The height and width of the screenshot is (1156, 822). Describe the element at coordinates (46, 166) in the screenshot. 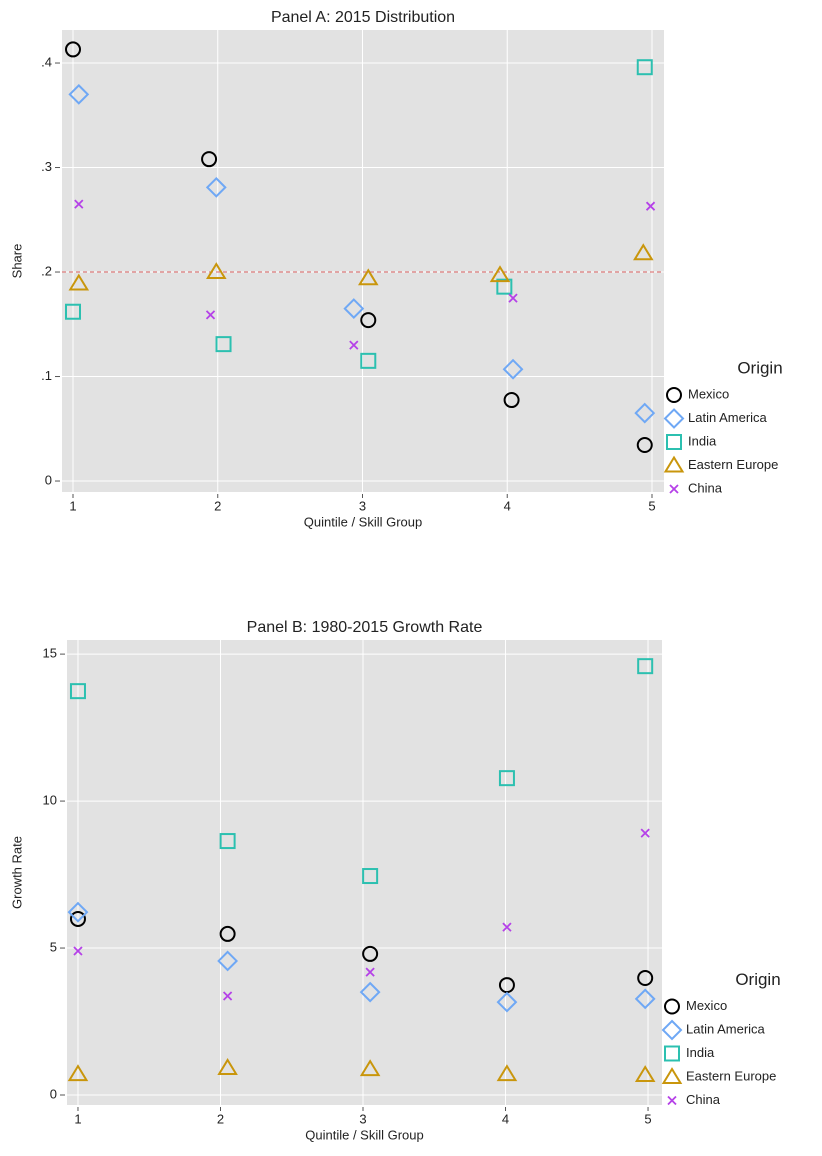

I see `y-tick-label: .3` at that location.